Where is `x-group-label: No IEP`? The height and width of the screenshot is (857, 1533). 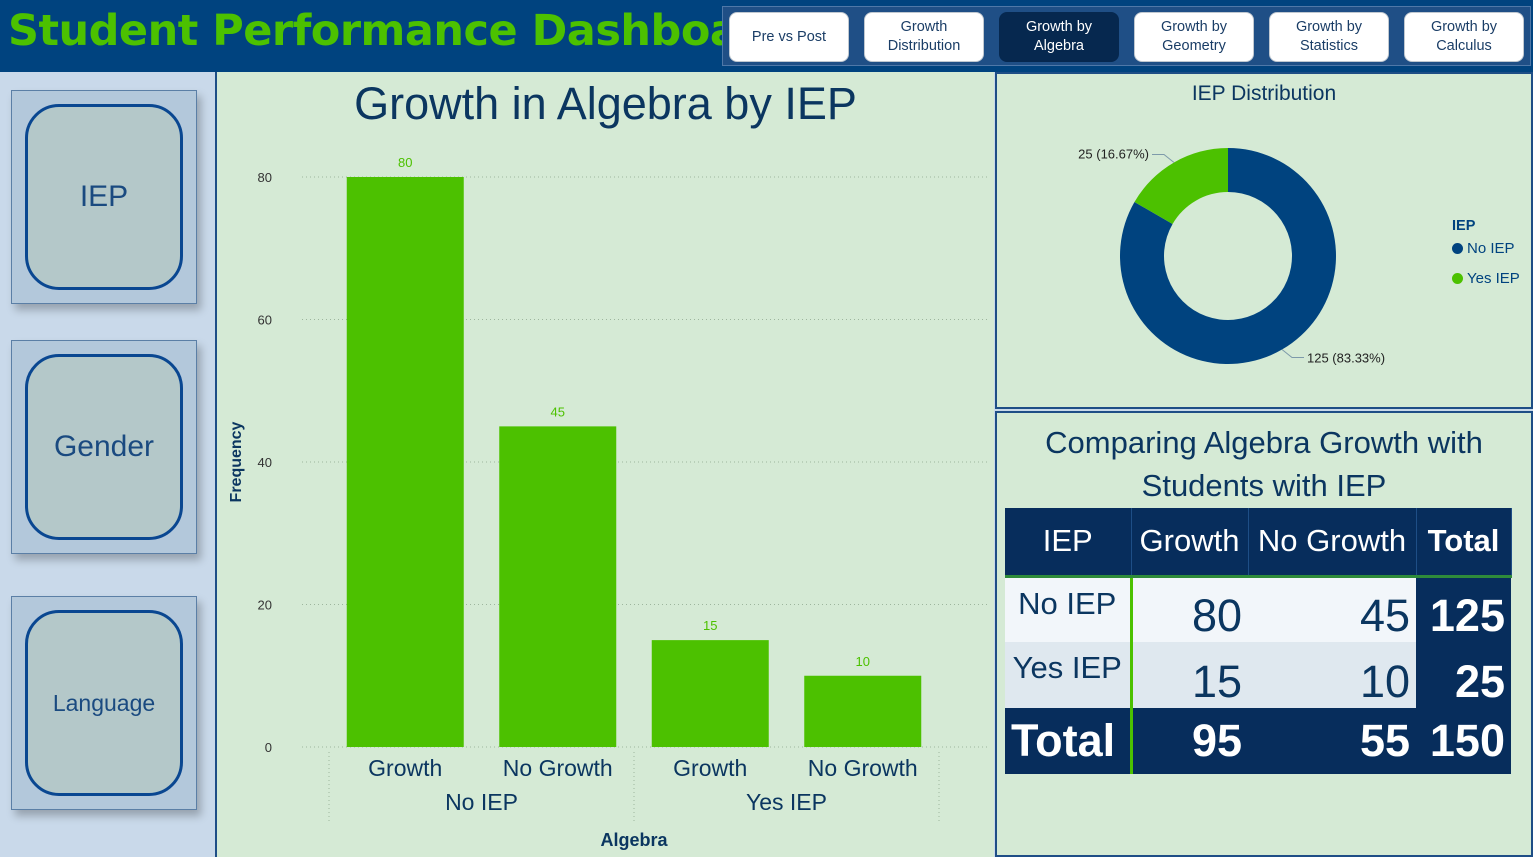 x-group-label: No IEP is located at coordinates (481, 802).